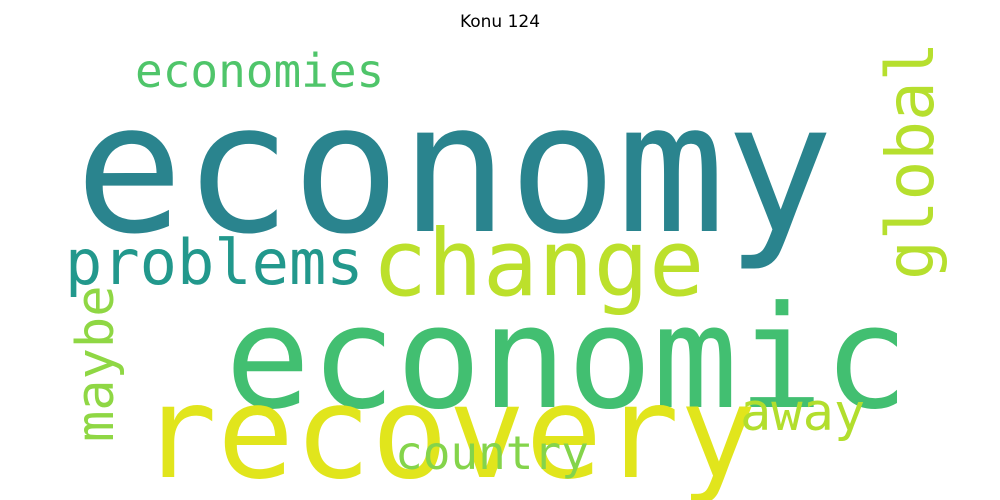  Describe the element at coordinates (96, 363) in the screenshot. I see `word-maybe: maybe` at that location.